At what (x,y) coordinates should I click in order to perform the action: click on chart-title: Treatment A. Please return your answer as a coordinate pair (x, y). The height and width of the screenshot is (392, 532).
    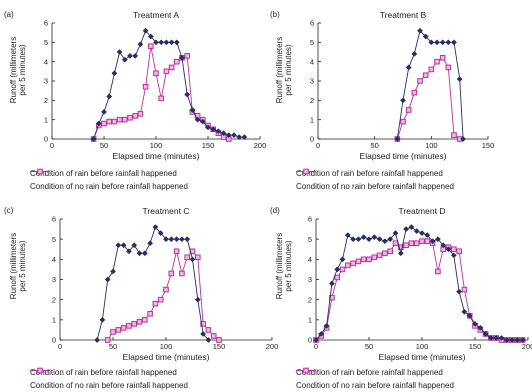
    Looking at the image, I should click on (156, 15).